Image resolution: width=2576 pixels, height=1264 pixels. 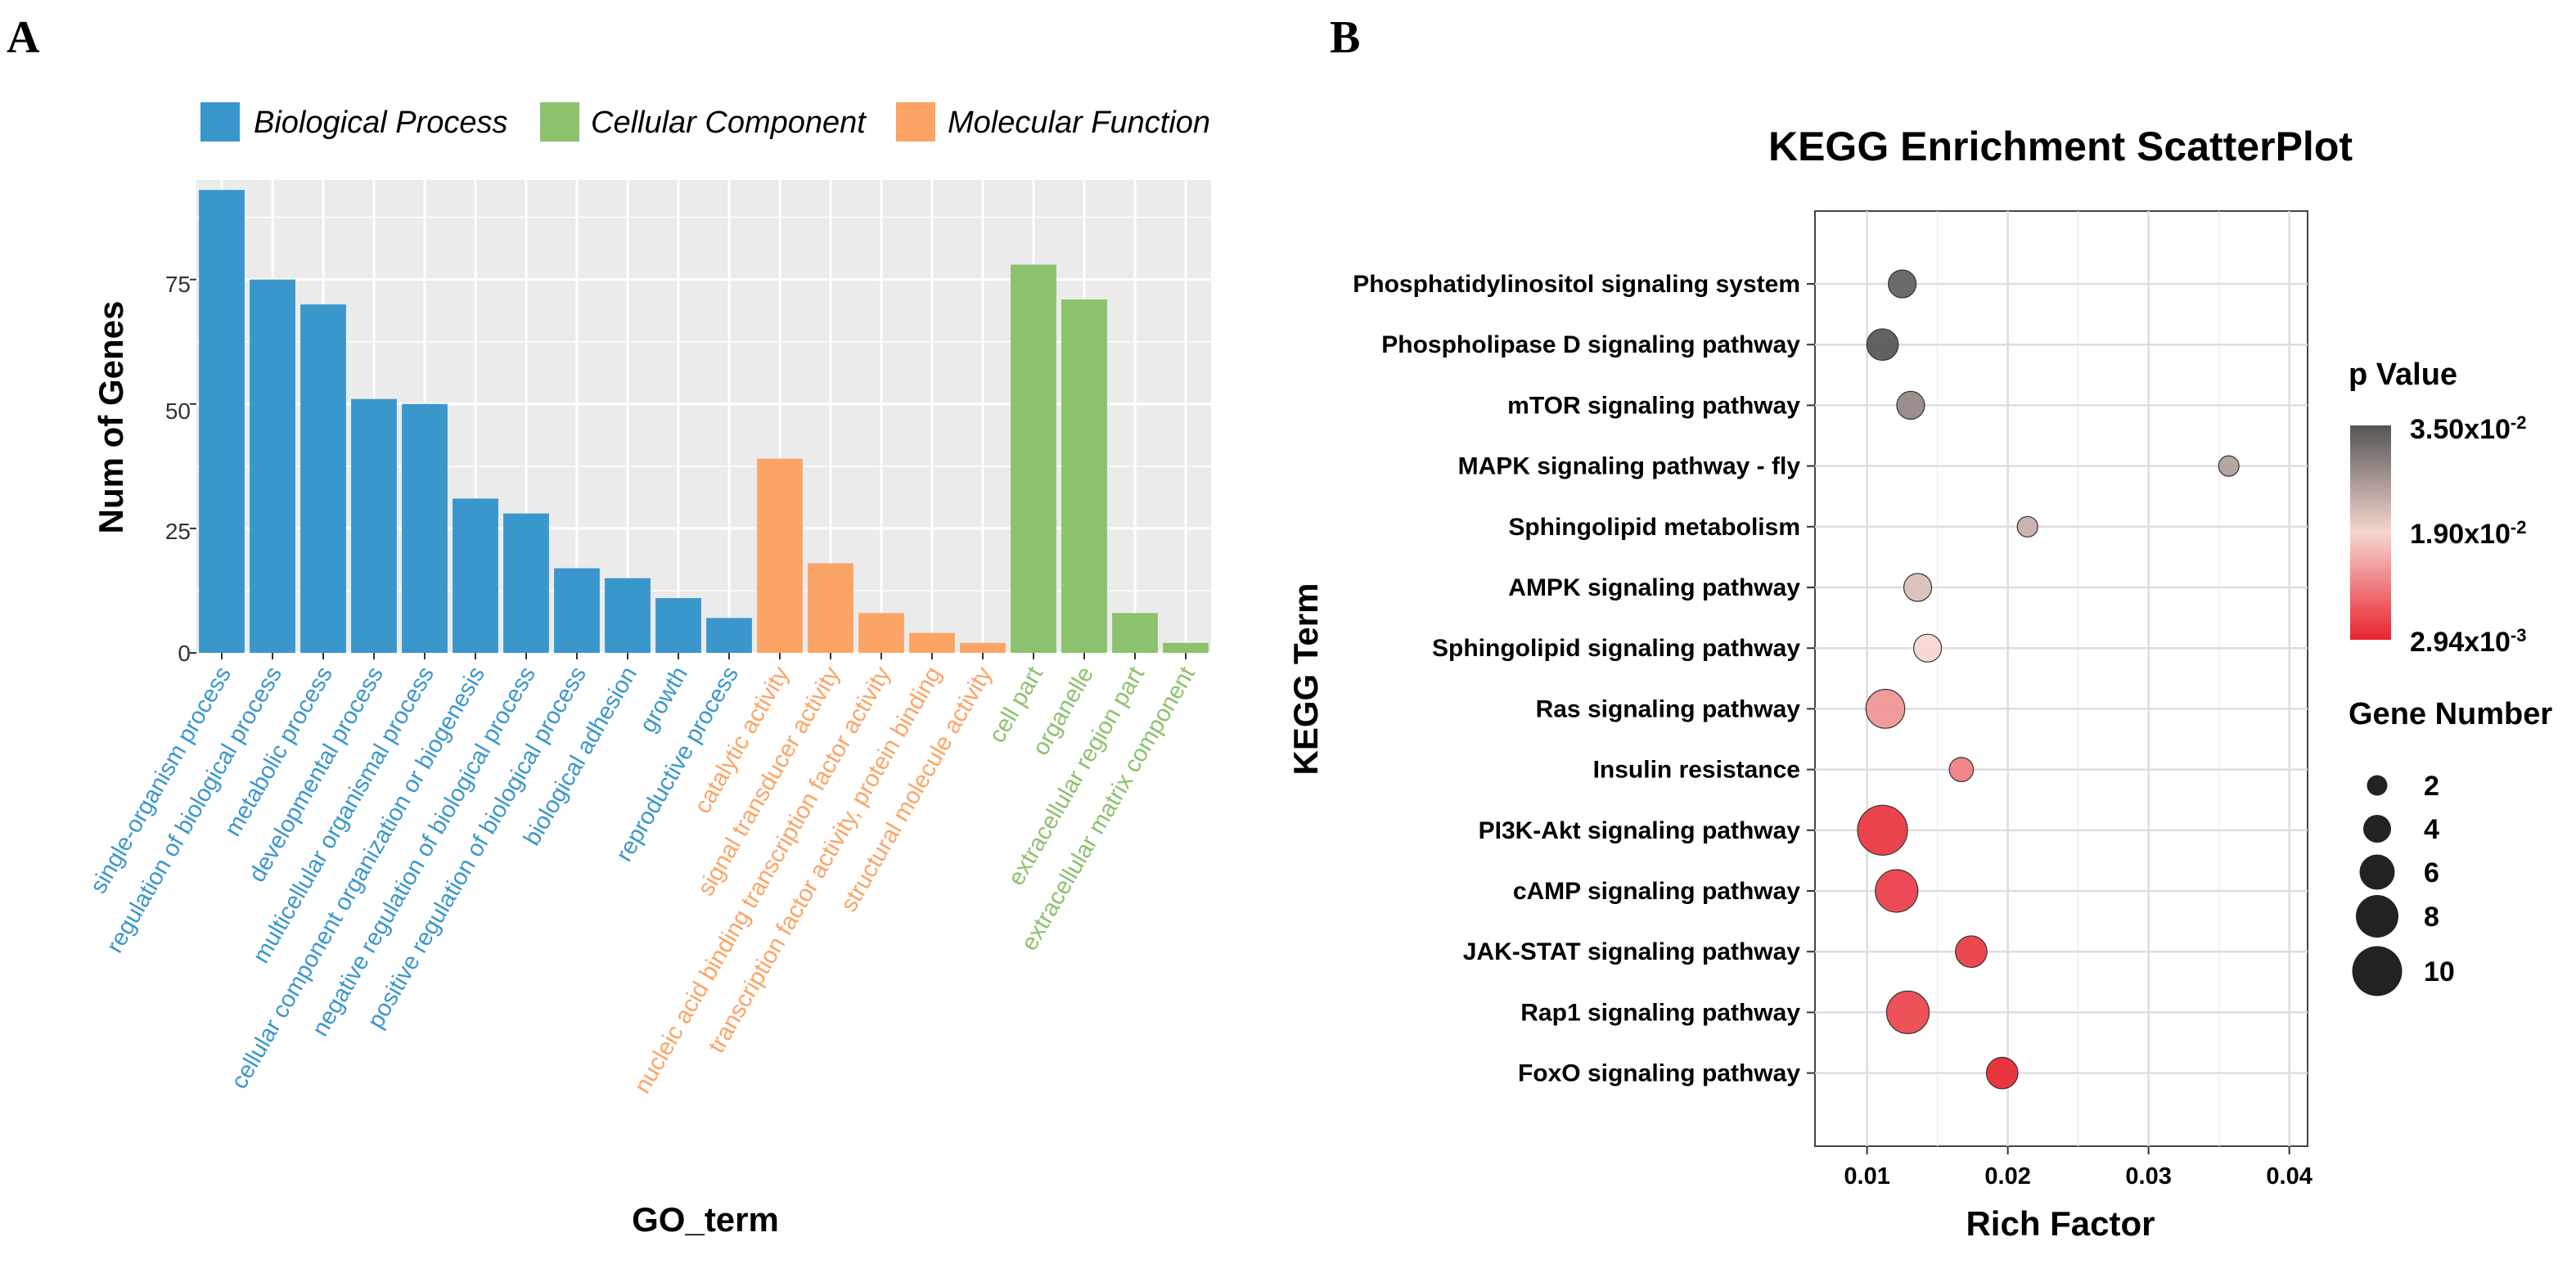 I want to click on kegg-term-label: Sphingolipid metabolism, so click(x=1654, y=527).